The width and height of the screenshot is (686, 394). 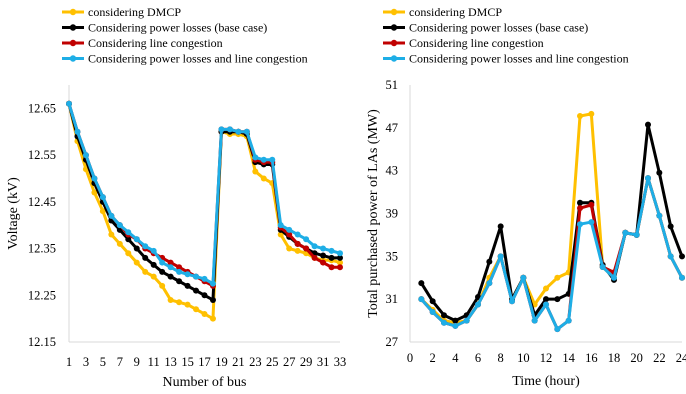 What do you see at coordinates (154, 362) in the screenshot?
I see `x-tick-label: 11` at bounding box center [154, 362].